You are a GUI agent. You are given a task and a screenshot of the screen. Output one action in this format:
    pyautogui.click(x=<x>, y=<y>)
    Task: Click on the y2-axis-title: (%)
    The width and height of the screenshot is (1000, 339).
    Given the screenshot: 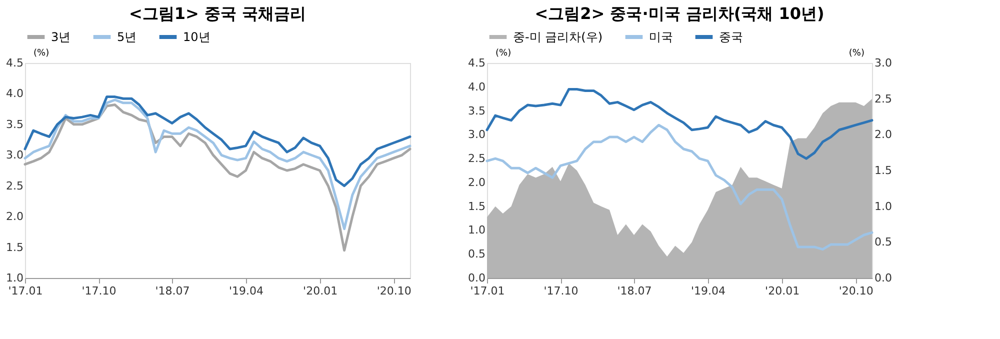 What is the action you would take?
    pyautogui.click(x=856, y=53)
    